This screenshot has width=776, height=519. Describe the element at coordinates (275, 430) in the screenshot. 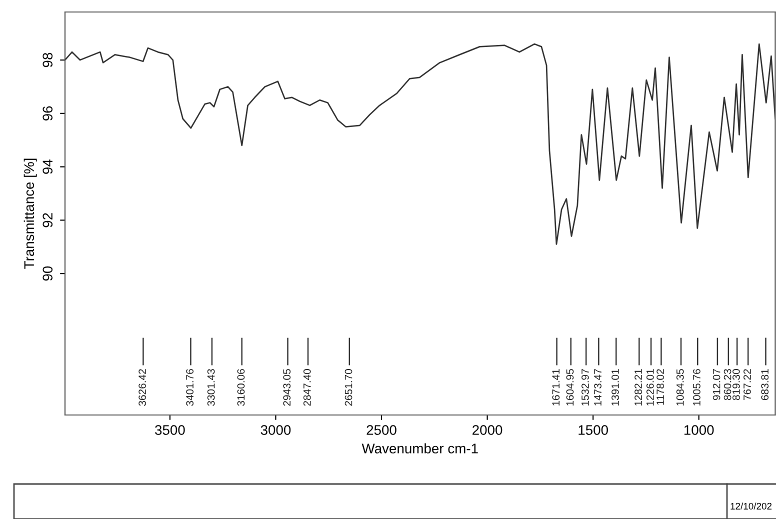

I see `x-tick-label: 3000` at that location.